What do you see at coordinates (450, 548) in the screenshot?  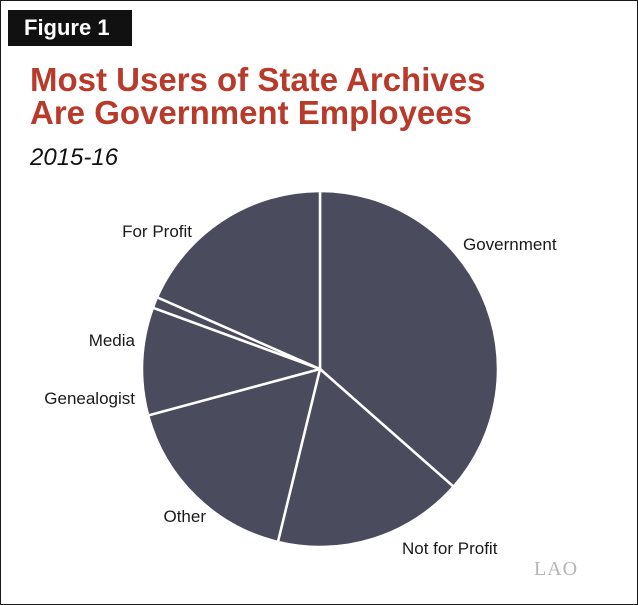 I see `slice-label-not-for-profit: Not for Profit` at bounding box center [450, 548].